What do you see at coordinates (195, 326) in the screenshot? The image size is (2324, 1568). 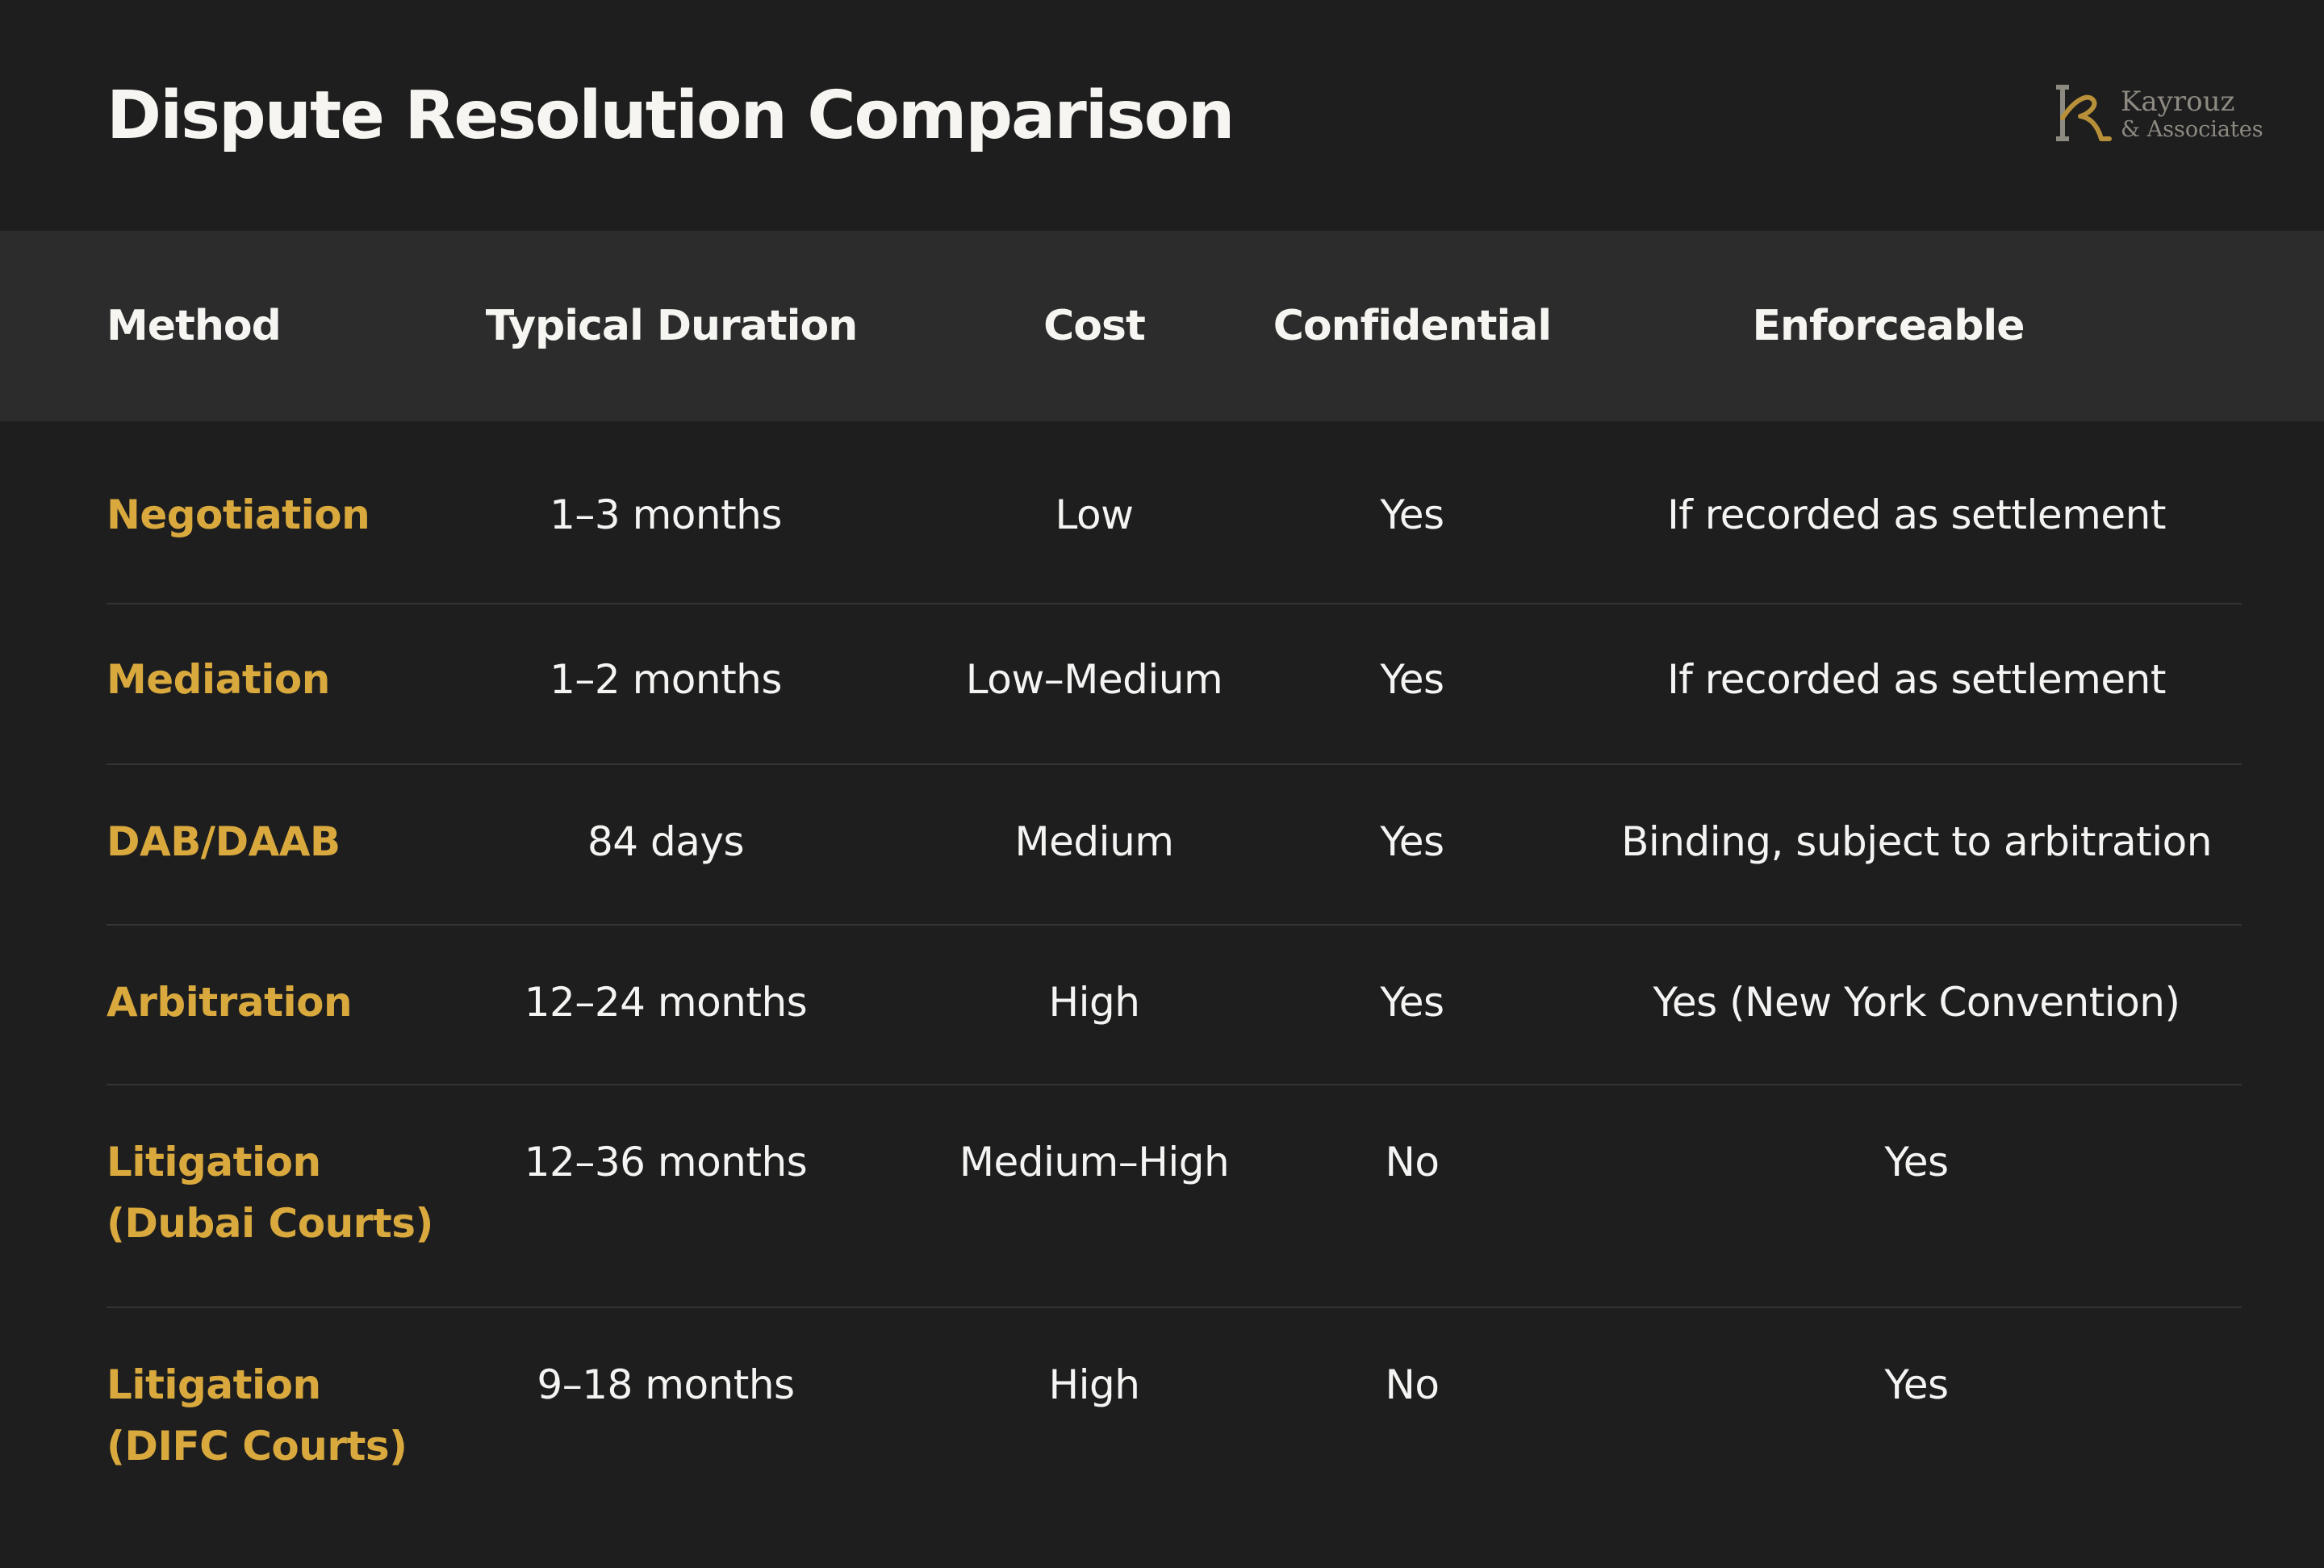 I see `column-header-method: Method` at bounding box center [195, 326].